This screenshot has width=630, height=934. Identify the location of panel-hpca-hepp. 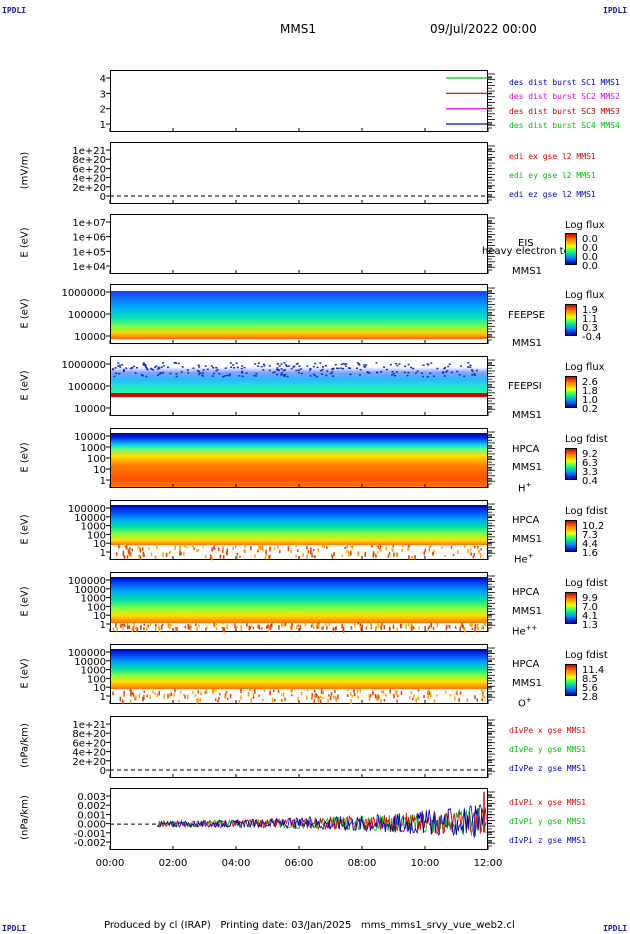
(299, 602).